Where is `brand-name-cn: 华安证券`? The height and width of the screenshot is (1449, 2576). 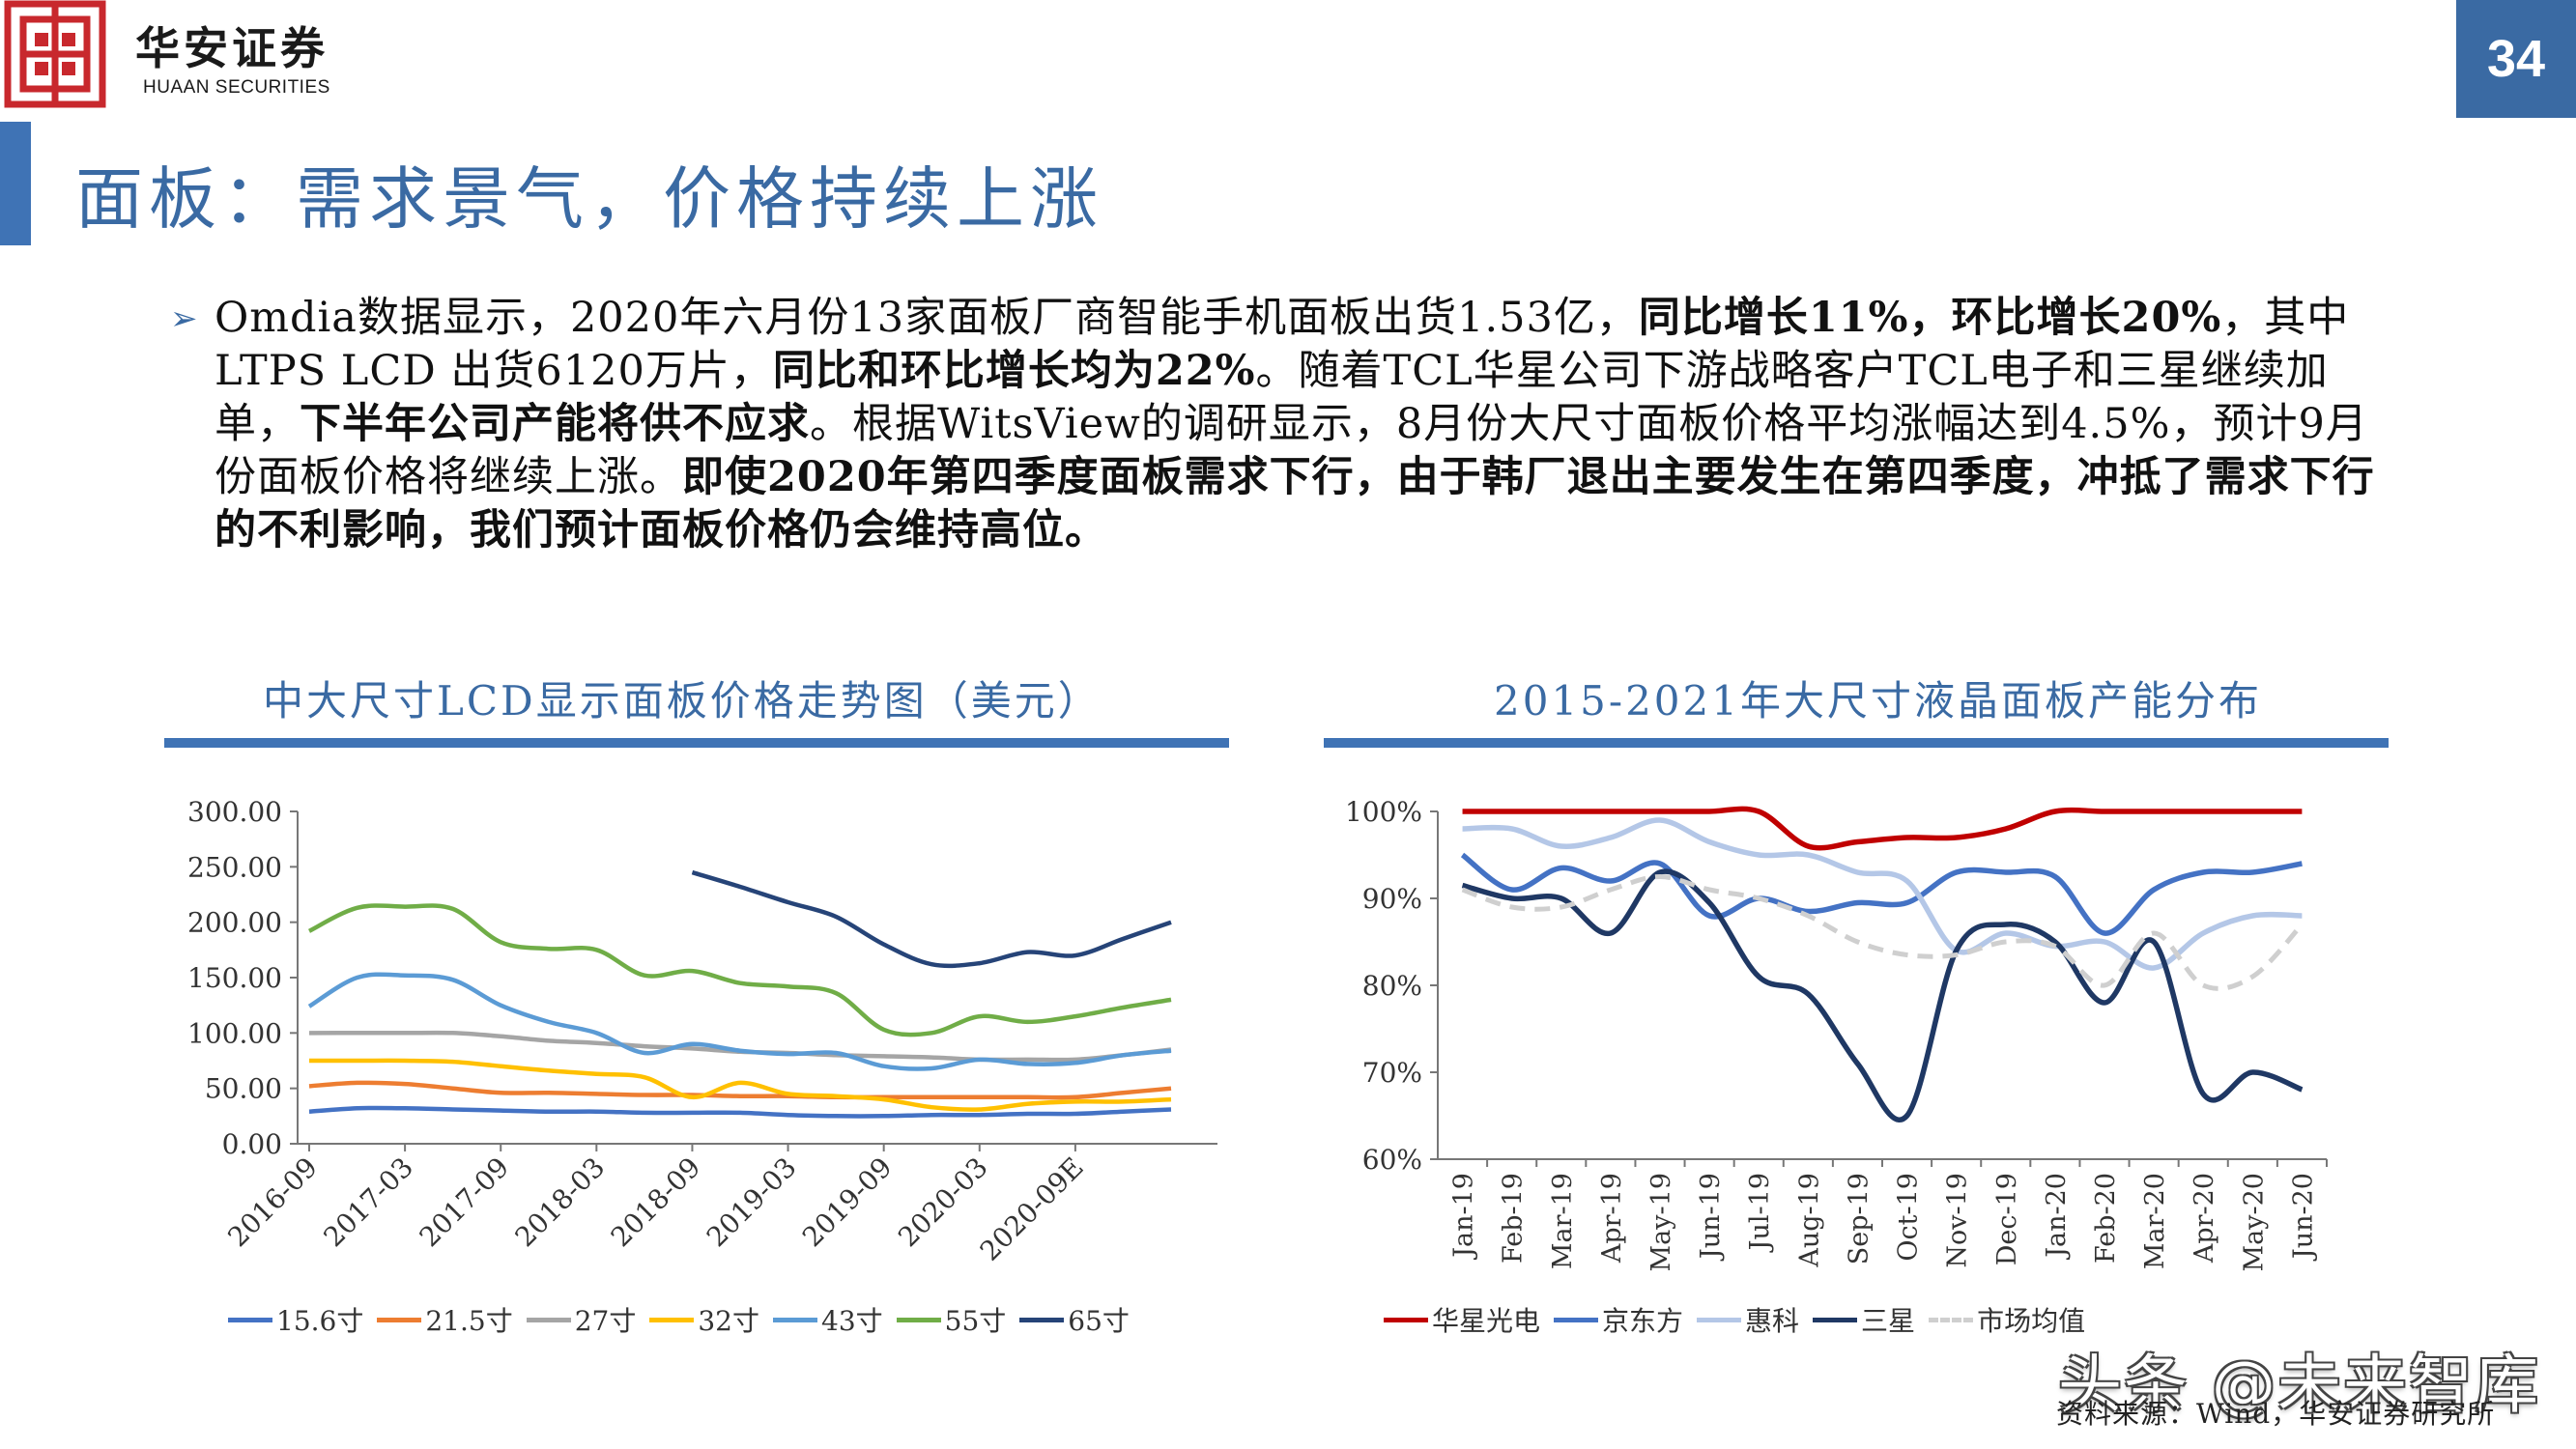
brand-name-cn: 华安证券 is located at coordinates (232, 48).